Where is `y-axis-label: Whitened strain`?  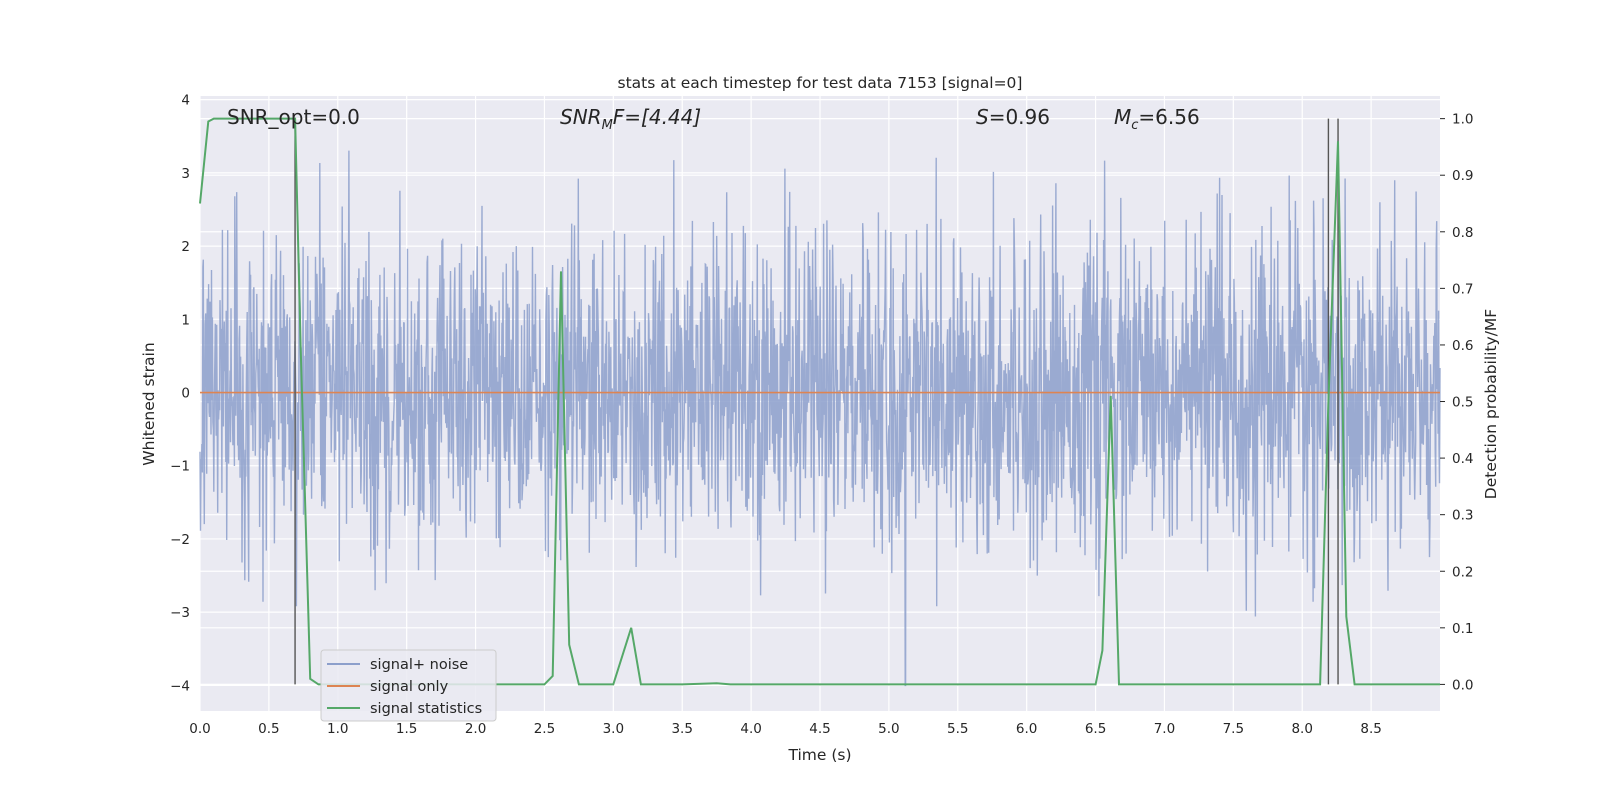
y-axis-label: Whitened strain is located at coordinates (149, 403).